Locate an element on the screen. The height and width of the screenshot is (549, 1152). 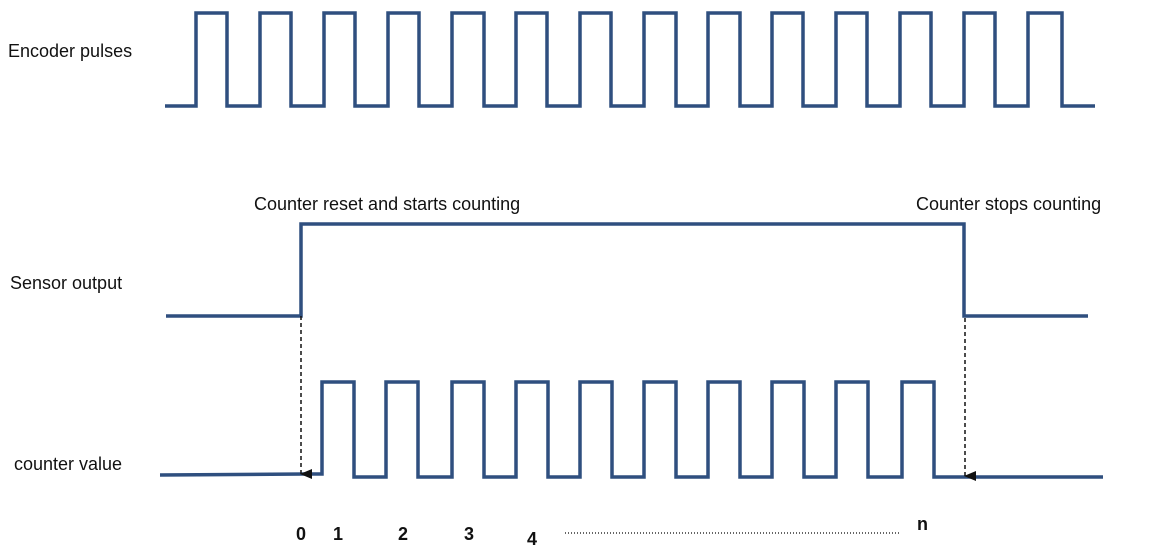
count-label-1: 1 is located at coordinates (338, 534).